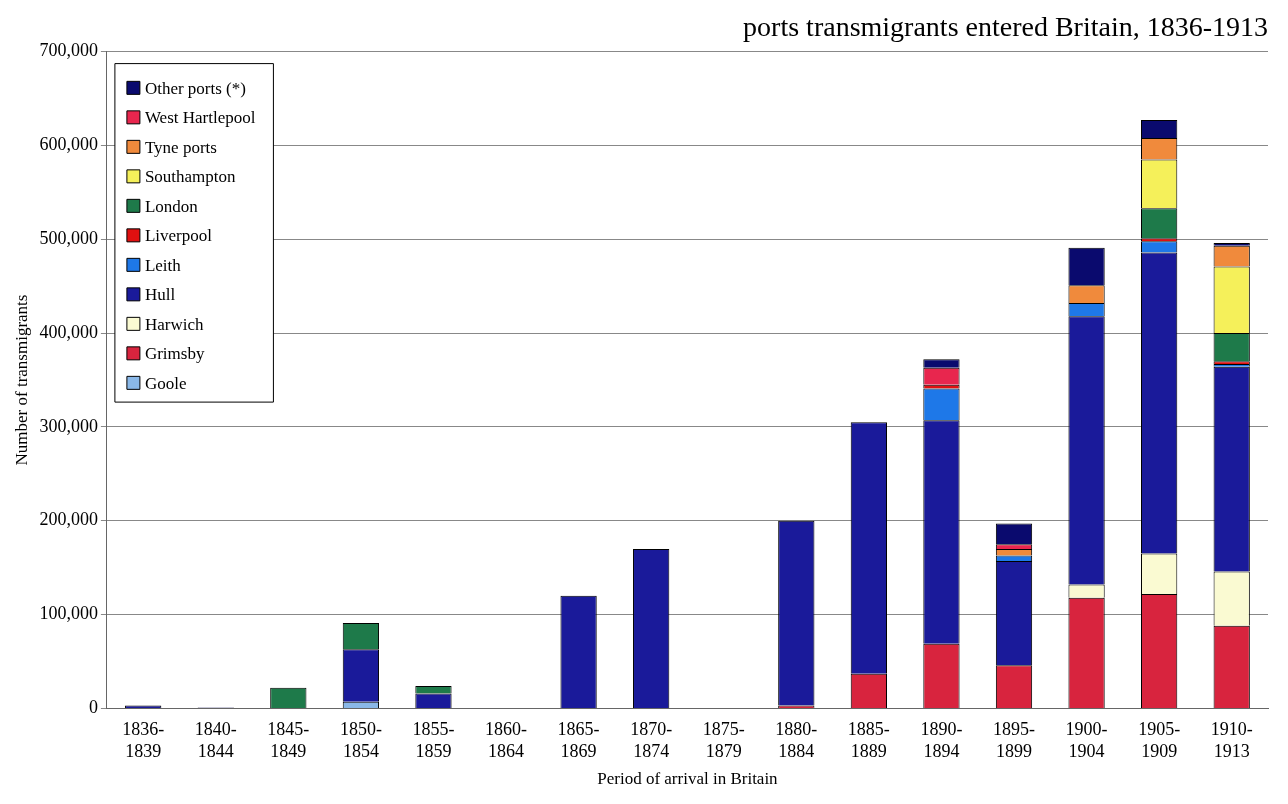 This screenshot has height=804, width=1288. I want to click on y-tick-label: 0, so click(93, 707).